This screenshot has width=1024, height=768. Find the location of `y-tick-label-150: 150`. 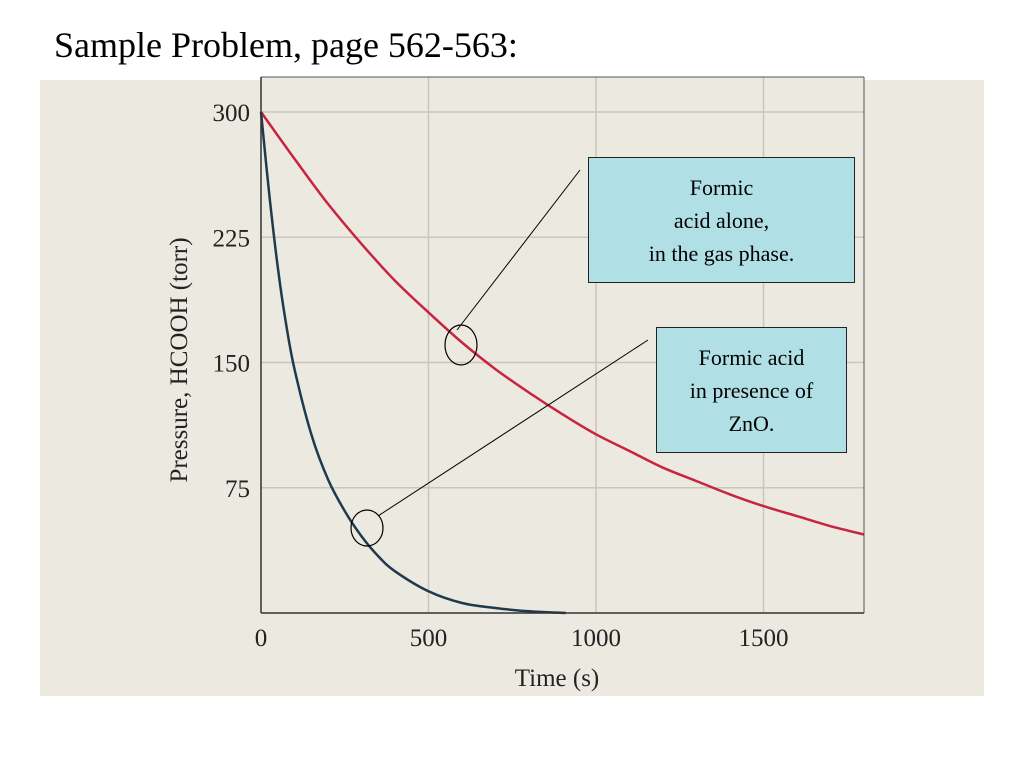

y-tick-label-150: 150 is located at coordinates (232, 364).